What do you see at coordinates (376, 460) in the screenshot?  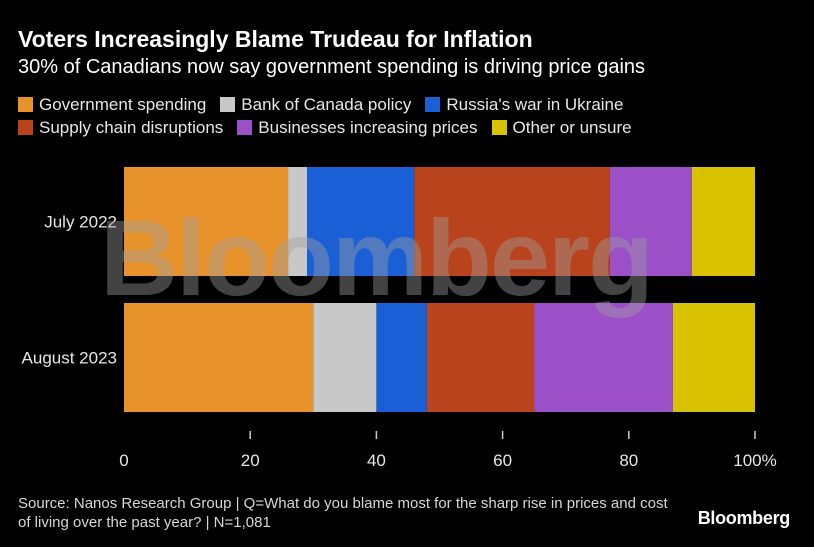 I see `x-tick-label: 40` at bounding box center [376, 460].